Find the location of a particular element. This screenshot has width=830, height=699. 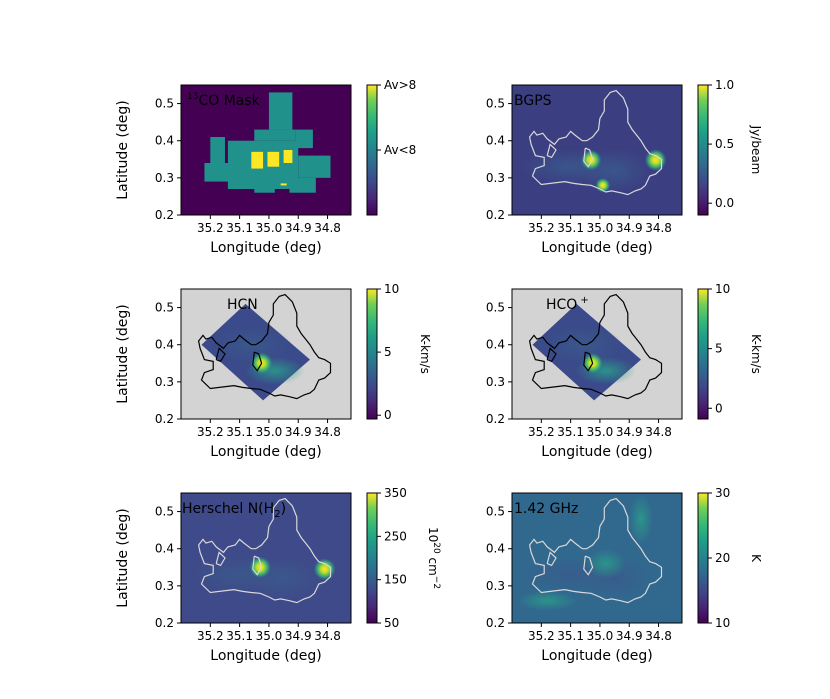

colorbar-tick-label: 0.5 is located at coordinates (724, 144).